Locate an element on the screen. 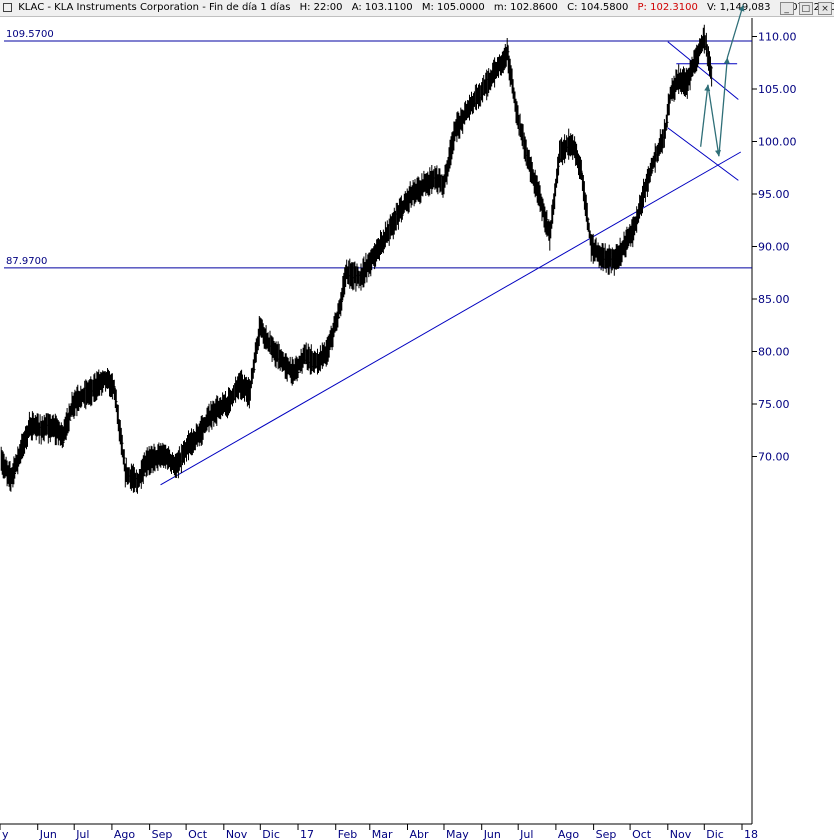 The image size is (834, 840). level-label: 87.9700 is located at coordinates (26, 261).